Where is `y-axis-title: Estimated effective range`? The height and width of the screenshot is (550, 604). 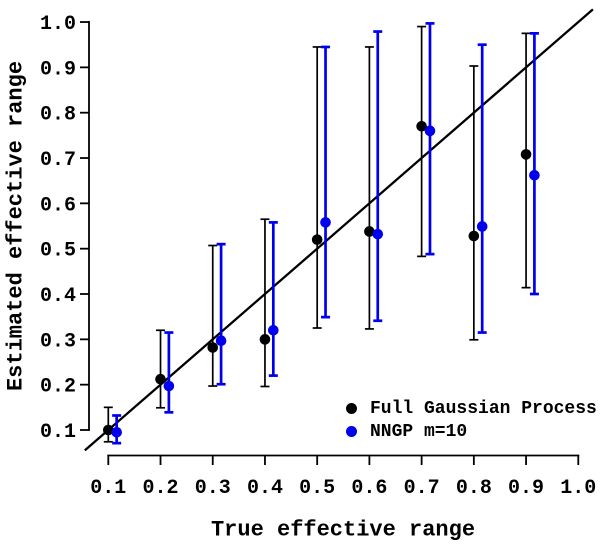 y-axis-title: Estimated effective range is located at coordinates (16, 226).